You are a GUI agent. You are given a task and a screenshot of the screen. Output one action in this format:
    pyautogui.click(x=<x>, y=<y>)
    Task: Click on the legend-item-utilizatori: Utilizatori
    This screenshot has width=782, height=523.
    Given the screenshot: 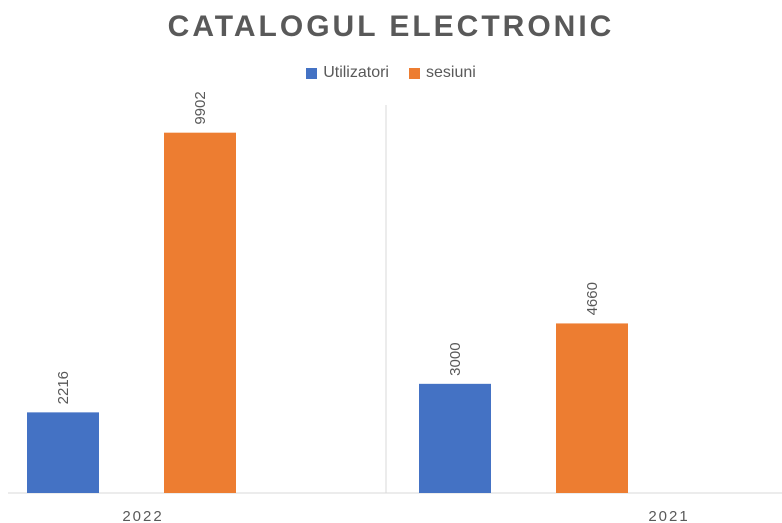 What is the action you would take?
    pyautogui.click(x=347, y=73)
    